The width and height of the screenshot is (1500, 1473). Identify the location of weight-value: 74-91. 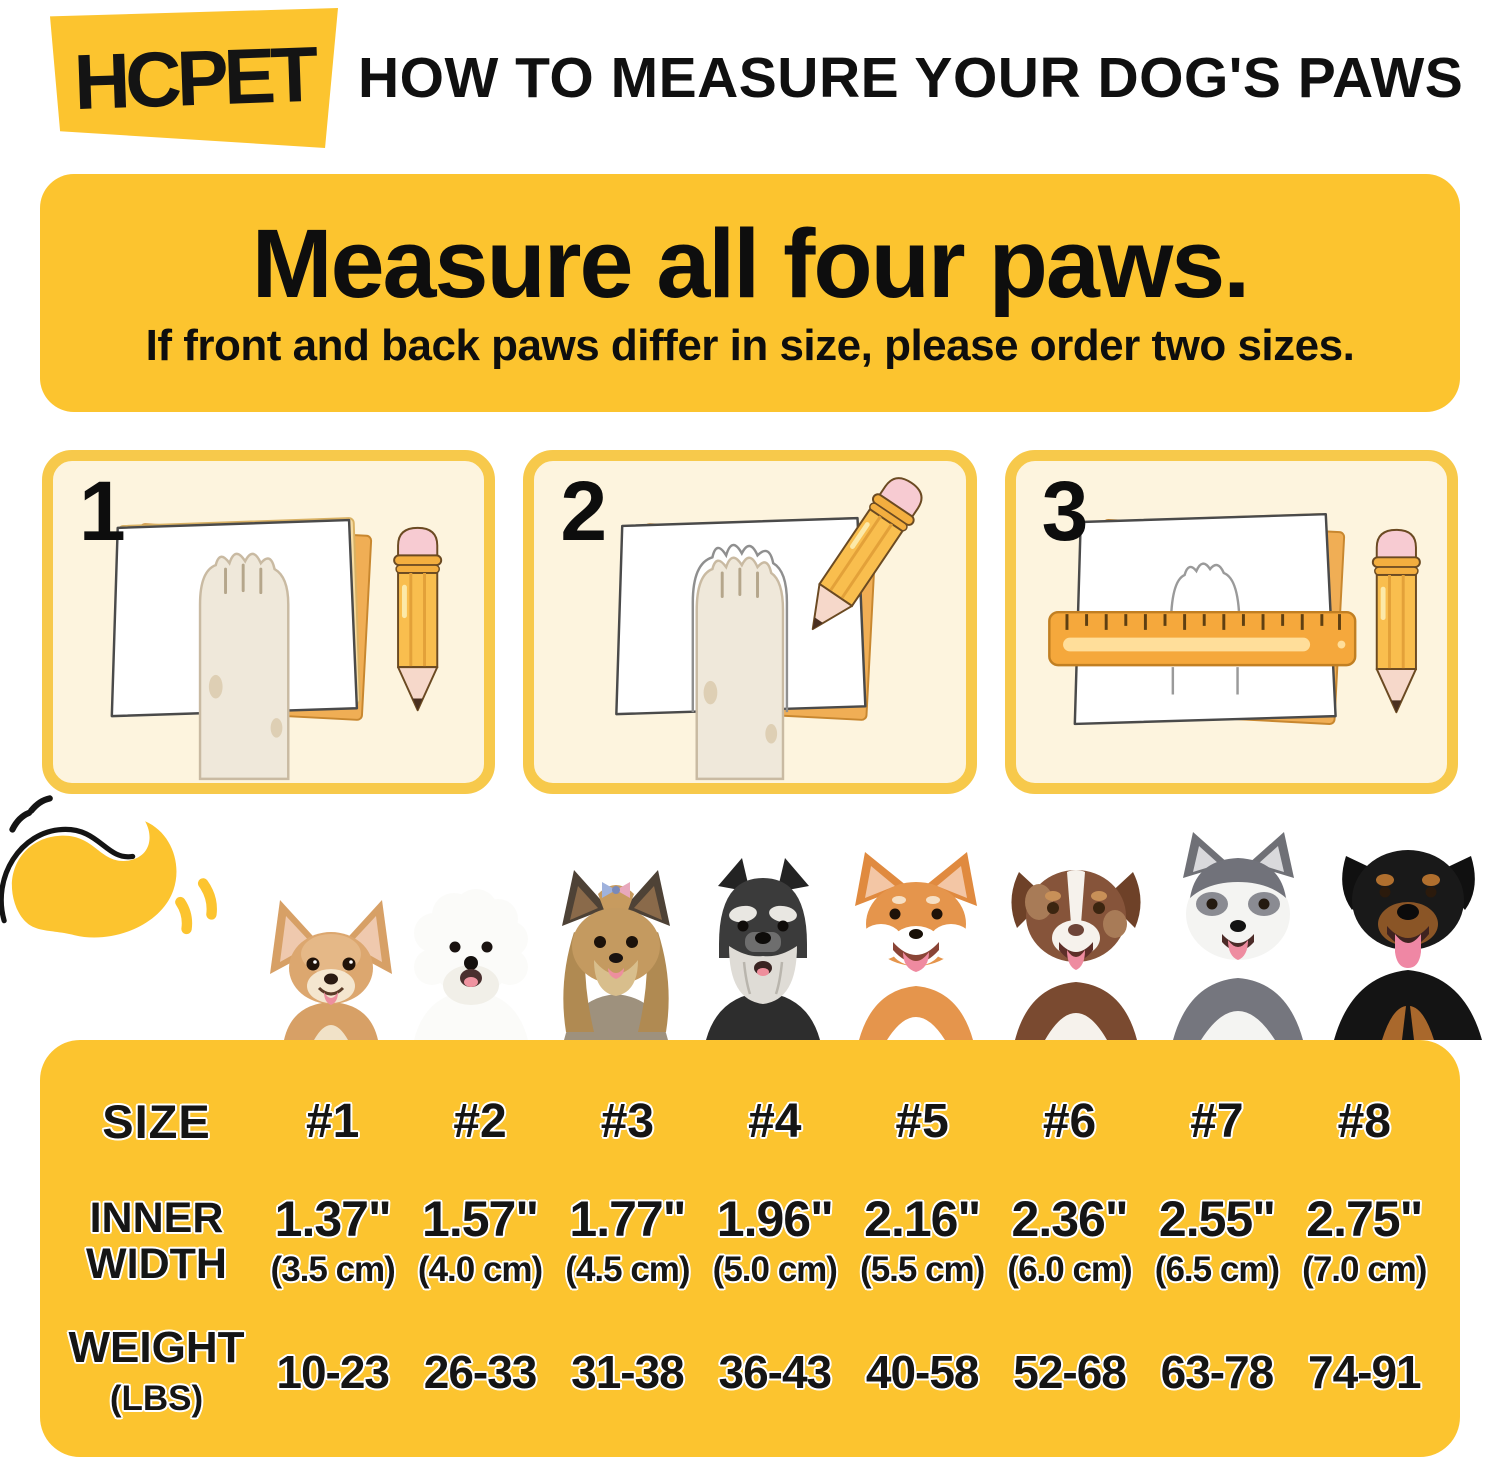
(1364, 1371).